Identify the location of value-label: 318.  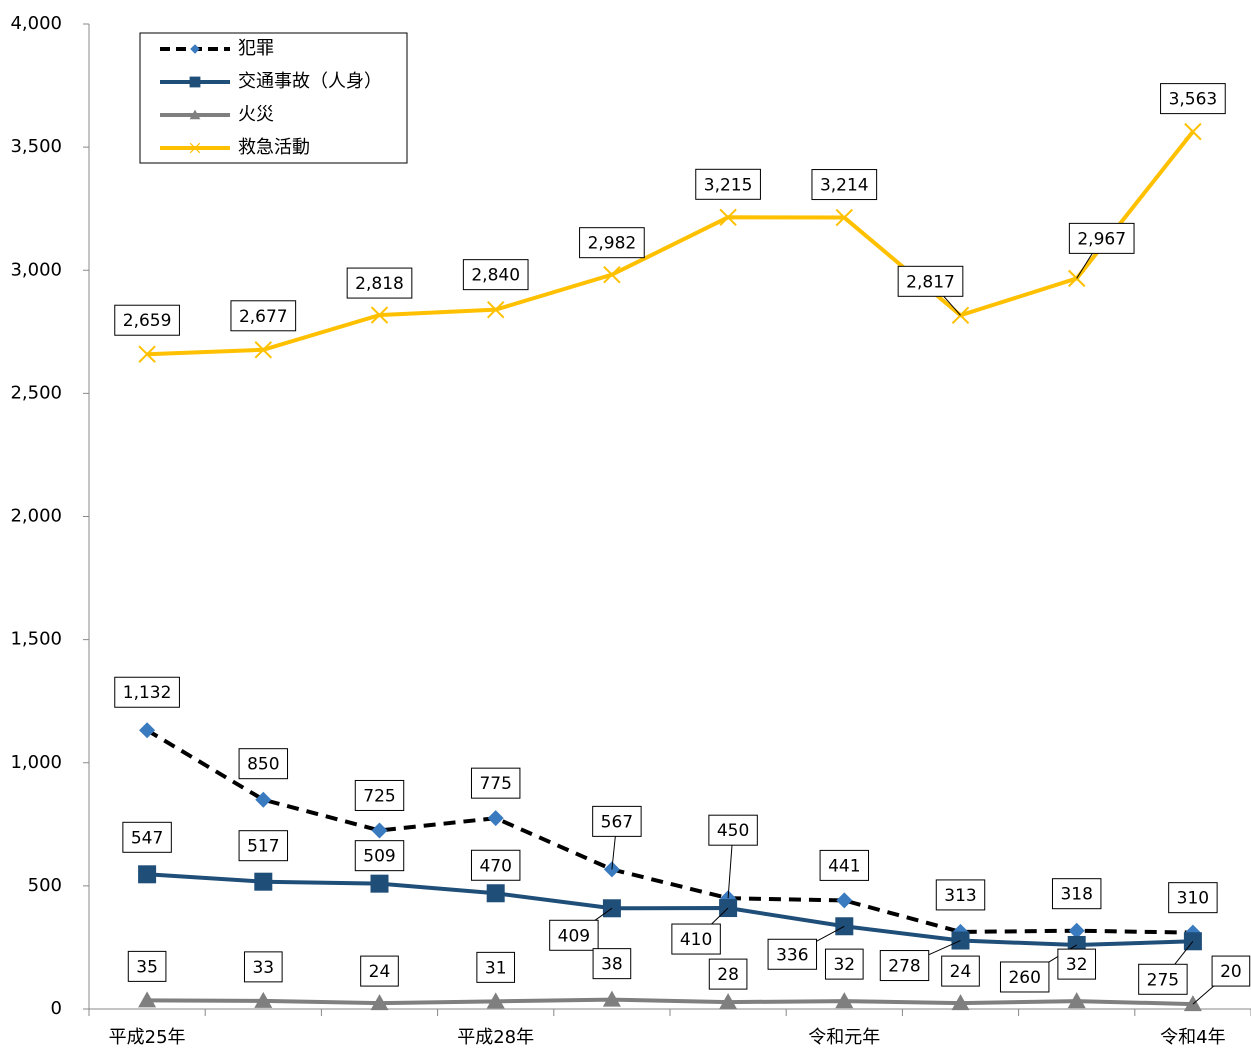
(1076, 895).